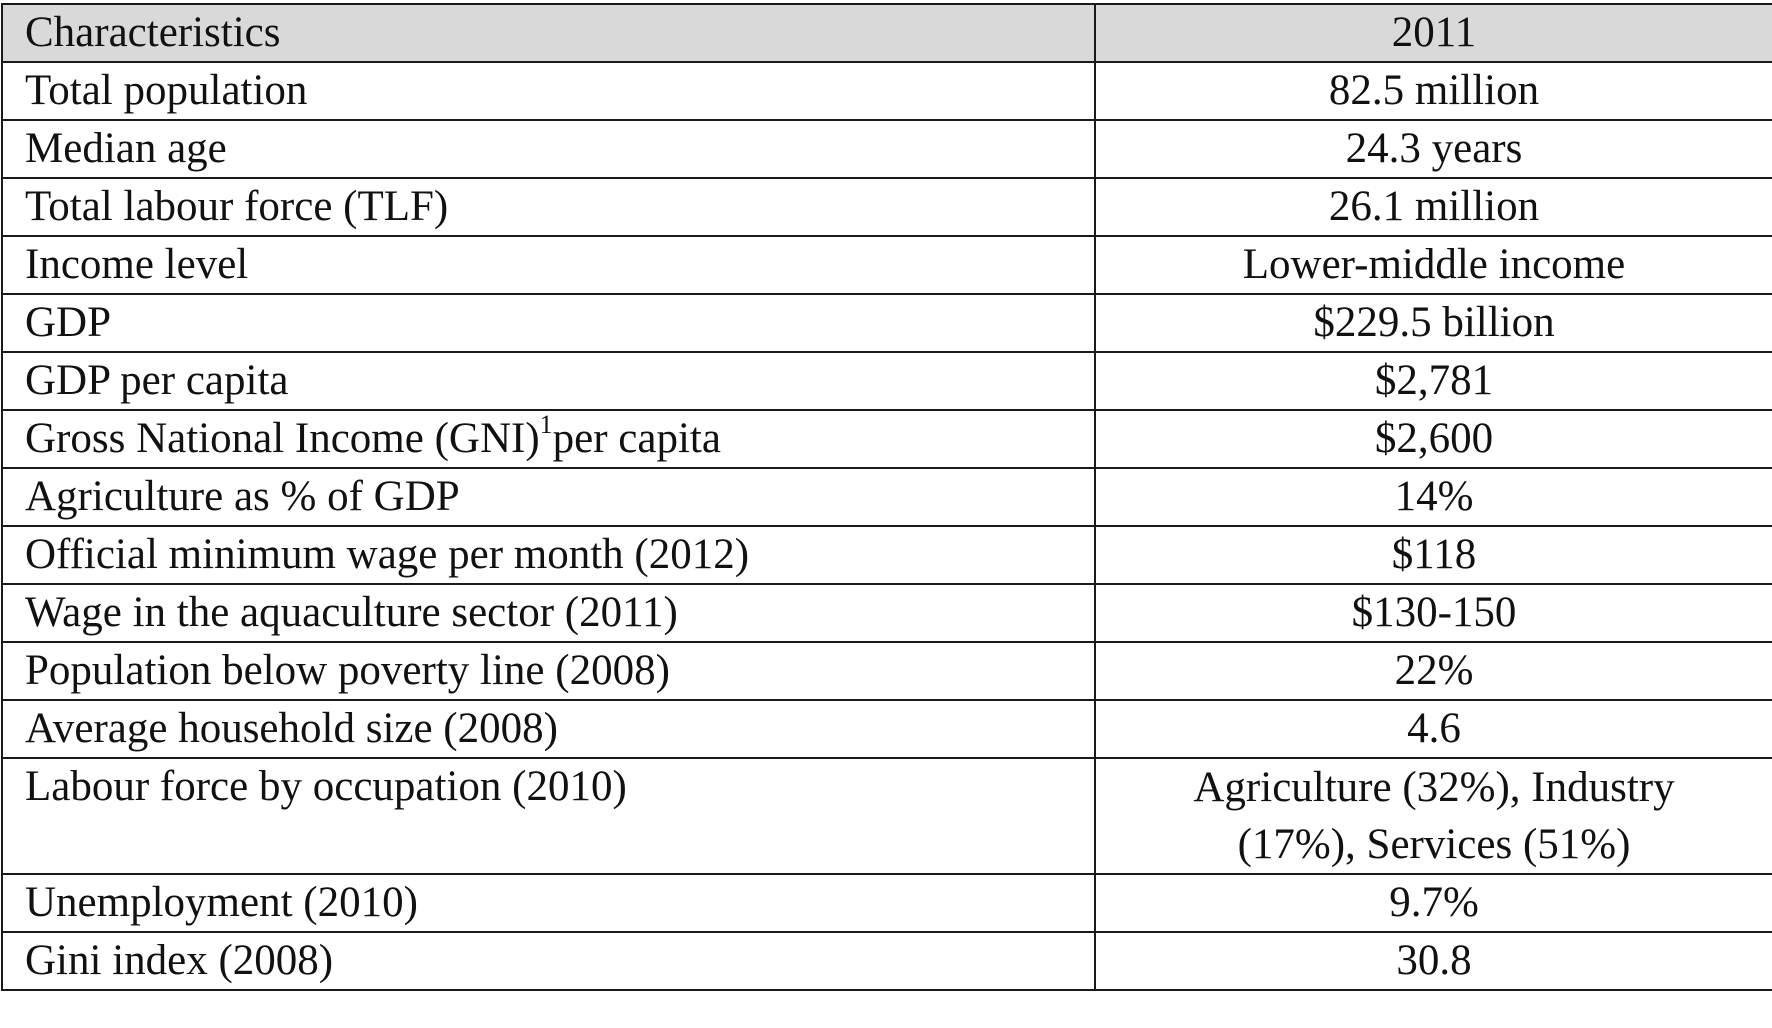 This screenshot has height=1028, width=1772. I want to click on table-row: Unemployment (2010) 9.7%, so click(886, 903).